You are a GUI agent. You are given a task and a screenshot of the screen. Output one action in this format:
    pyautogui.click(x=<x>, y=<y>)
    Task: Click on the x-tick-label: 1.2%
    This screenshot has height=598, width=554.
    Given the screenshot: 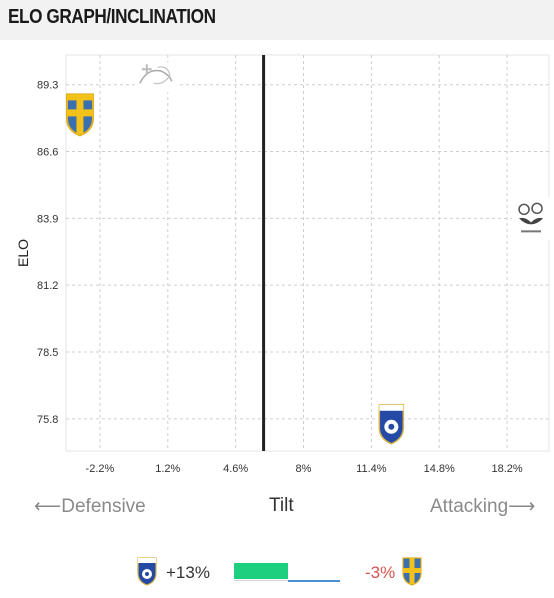 What is the action you would take?
    pyautogui.click(x=167, y=469)
    